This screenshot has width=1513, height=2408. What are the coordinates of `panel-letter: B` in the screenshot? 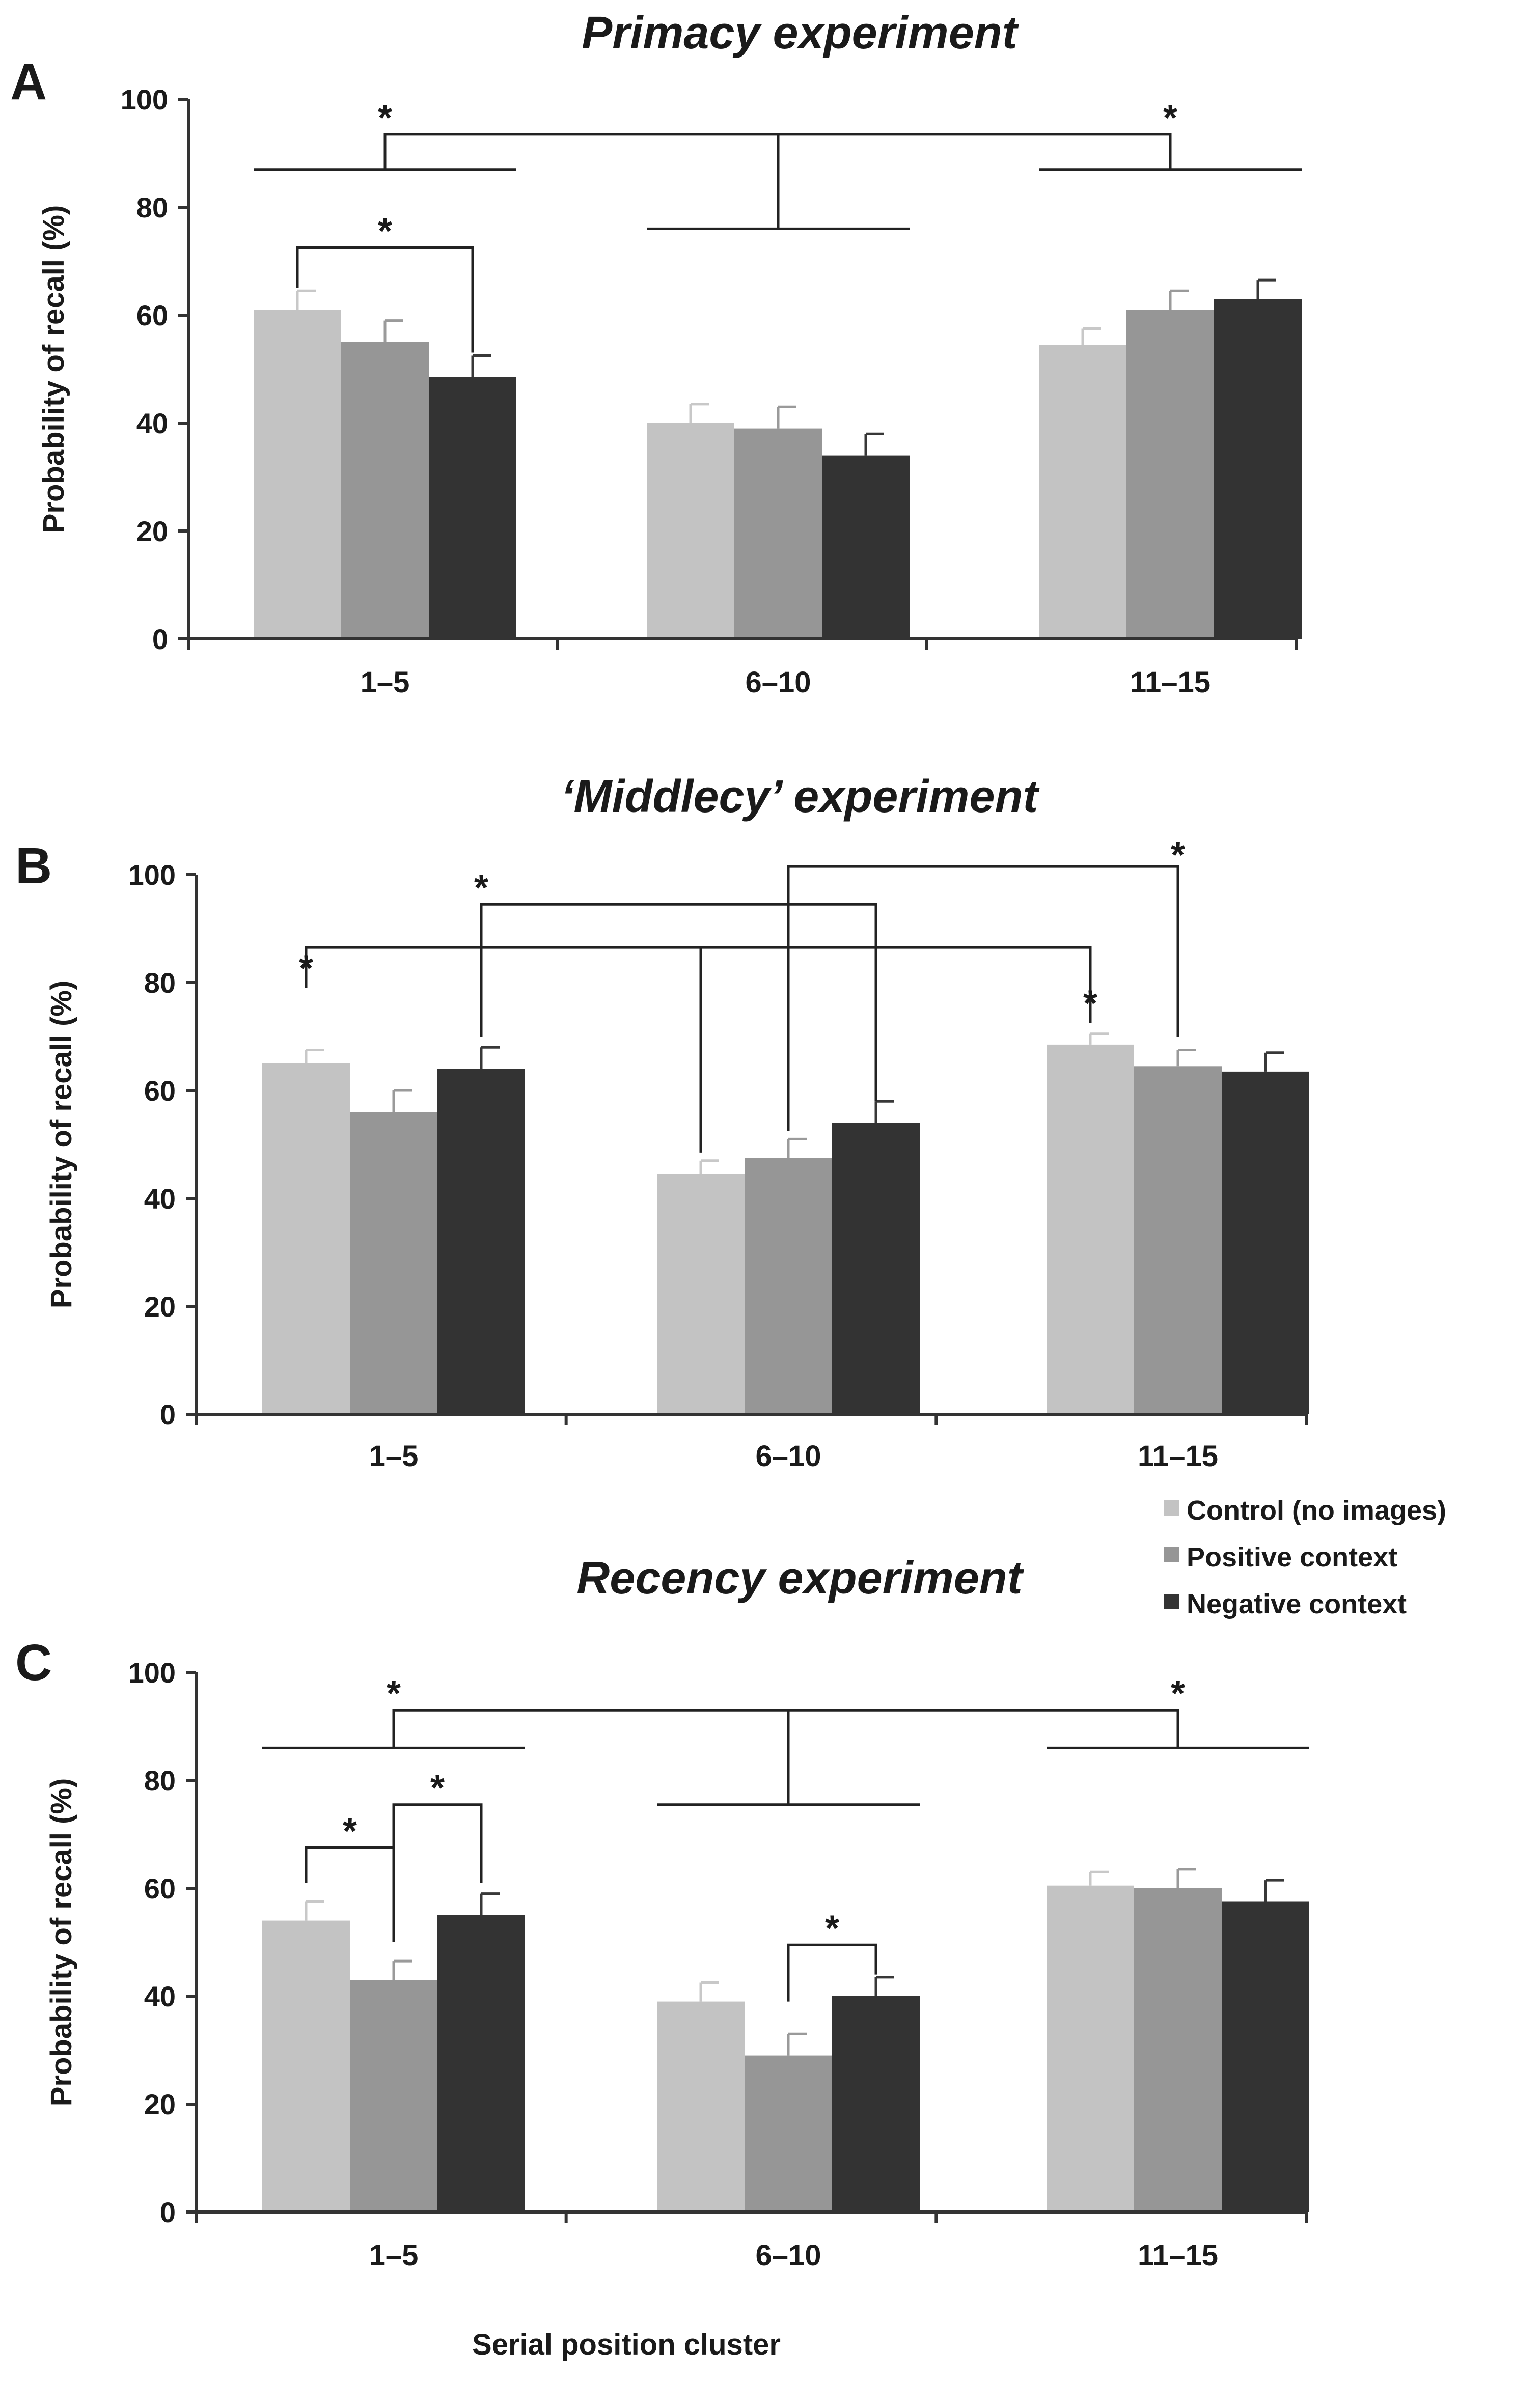 It's located at (33, 865).